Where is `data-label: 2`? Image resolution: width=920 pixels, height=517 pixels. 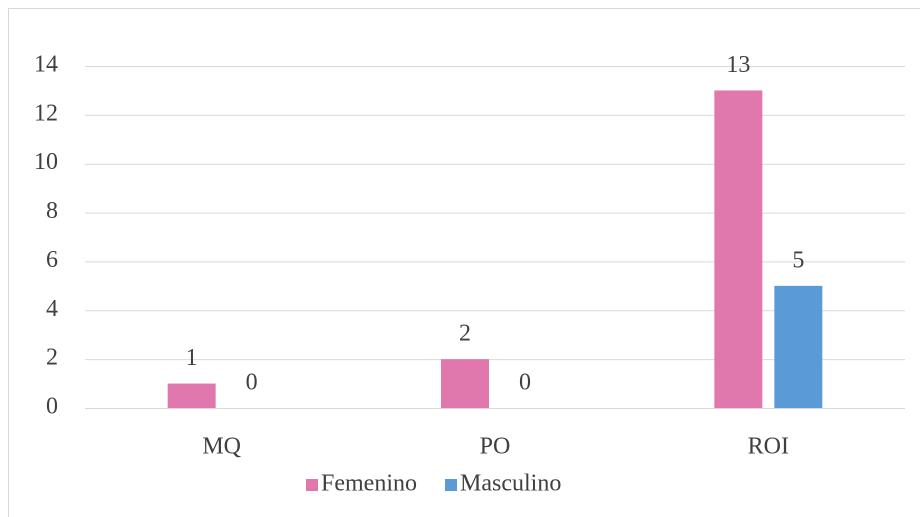
data-label: 2 is located at coordinates (465, 334).